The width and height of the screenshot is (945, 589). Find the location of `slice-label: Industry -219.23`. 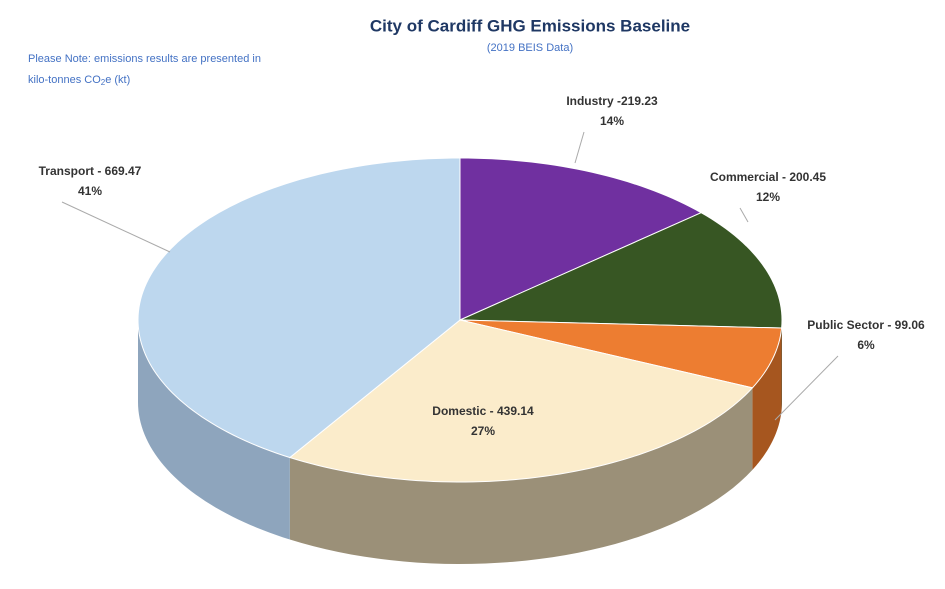

slice-label: Industry -219.23 is located at coordinates (612, 101).